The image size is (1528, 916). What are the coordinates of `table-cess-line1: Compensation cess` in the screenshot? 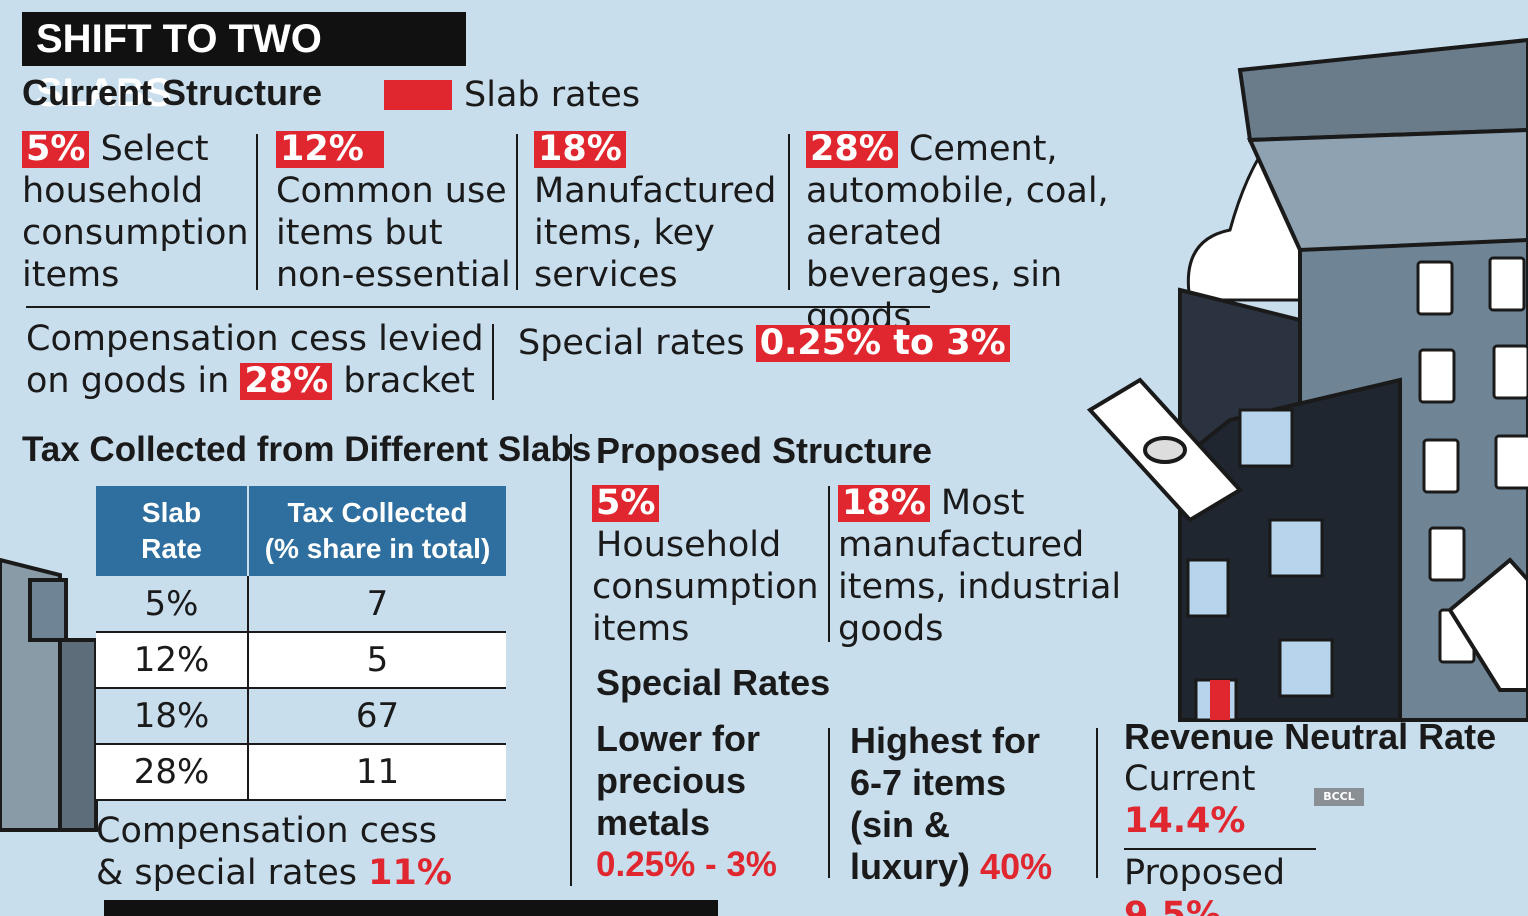 It's located at (266, 831).